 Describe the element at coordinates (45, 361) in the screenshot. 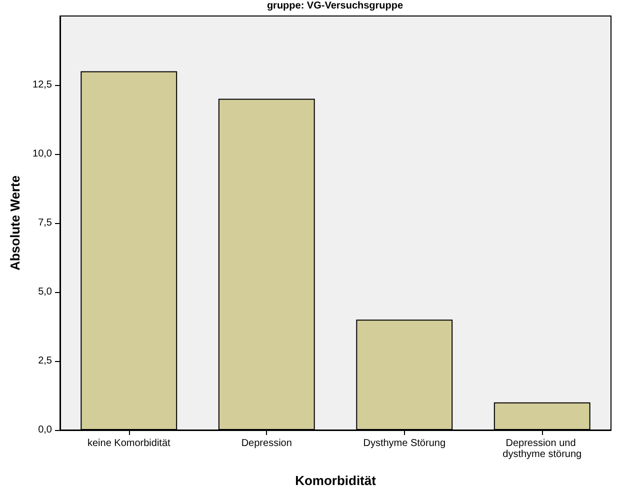

I see `y-tick-label: 2,5` at that location.